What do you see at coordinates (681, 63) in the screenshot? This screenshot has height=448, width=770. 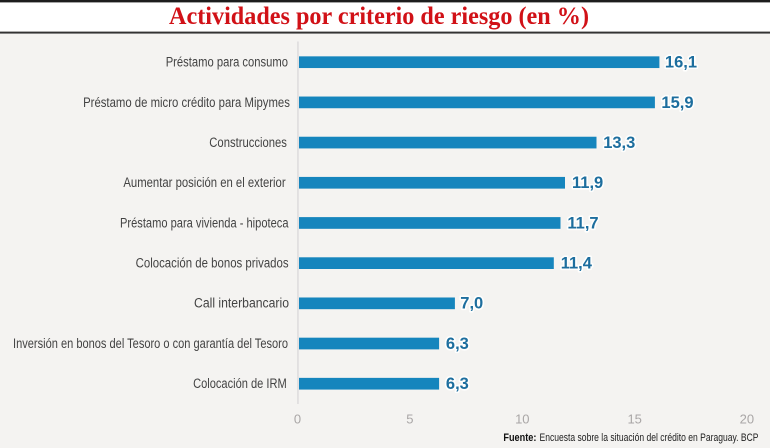 I see `svg-text: 16,1` at bounding box center [681, 63].